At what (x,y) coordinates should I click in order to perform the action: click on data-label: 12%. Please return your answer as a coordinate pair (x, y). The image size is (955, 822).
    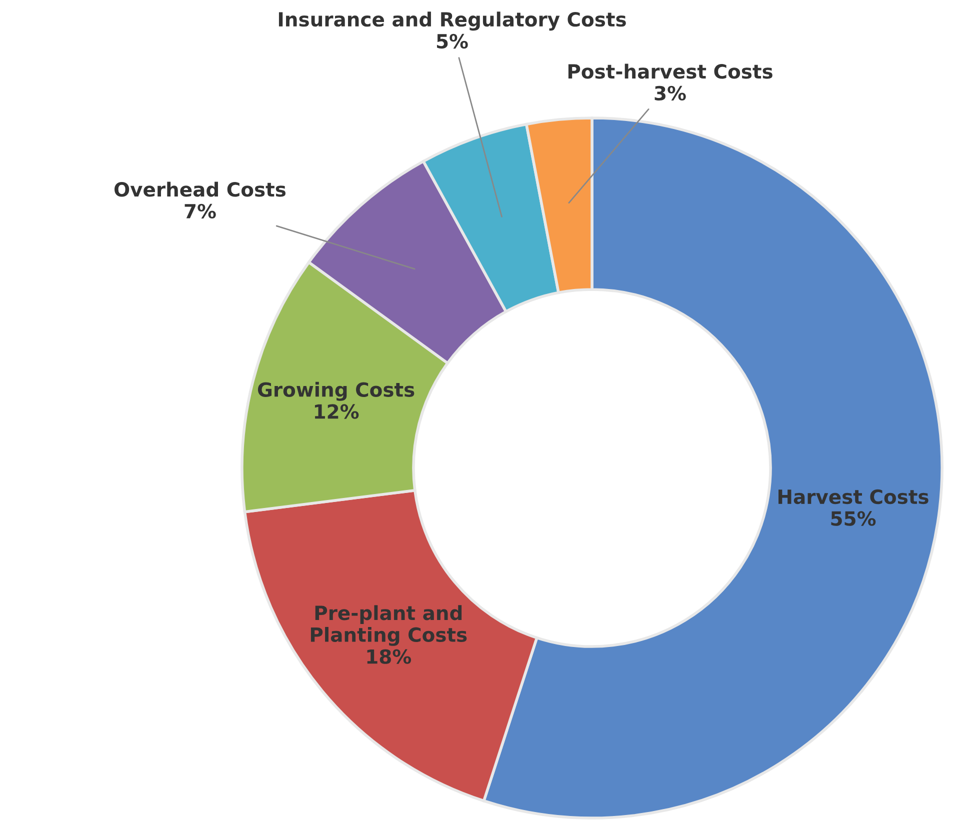
    Looking at the image, I should click on (336, 411).